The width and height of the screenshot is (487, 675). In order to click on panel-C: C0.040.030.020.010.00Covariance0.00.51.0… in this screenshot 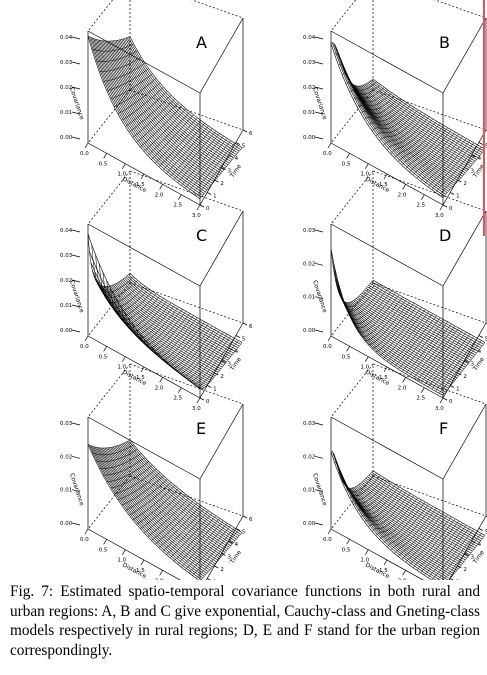, I will do `click(156, 291)`.